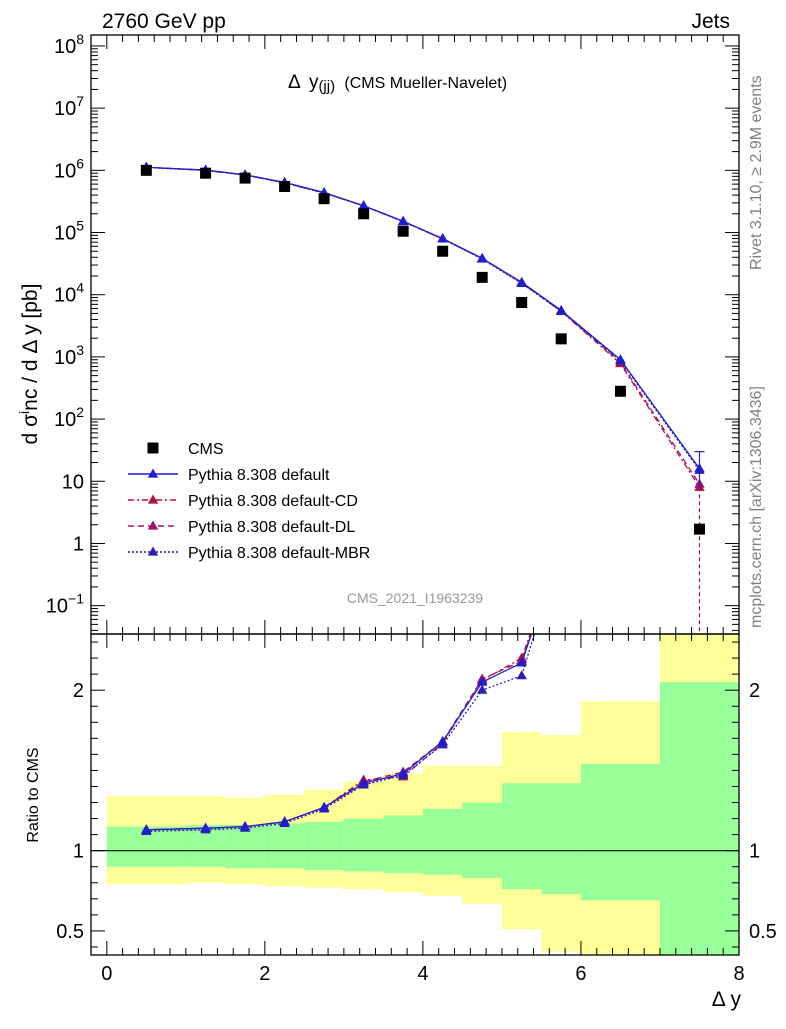  What do you see at coordinates (80, 226) in the screenshot?
I see `y-tick-exponent: 5` at bounding box center [80, 226].